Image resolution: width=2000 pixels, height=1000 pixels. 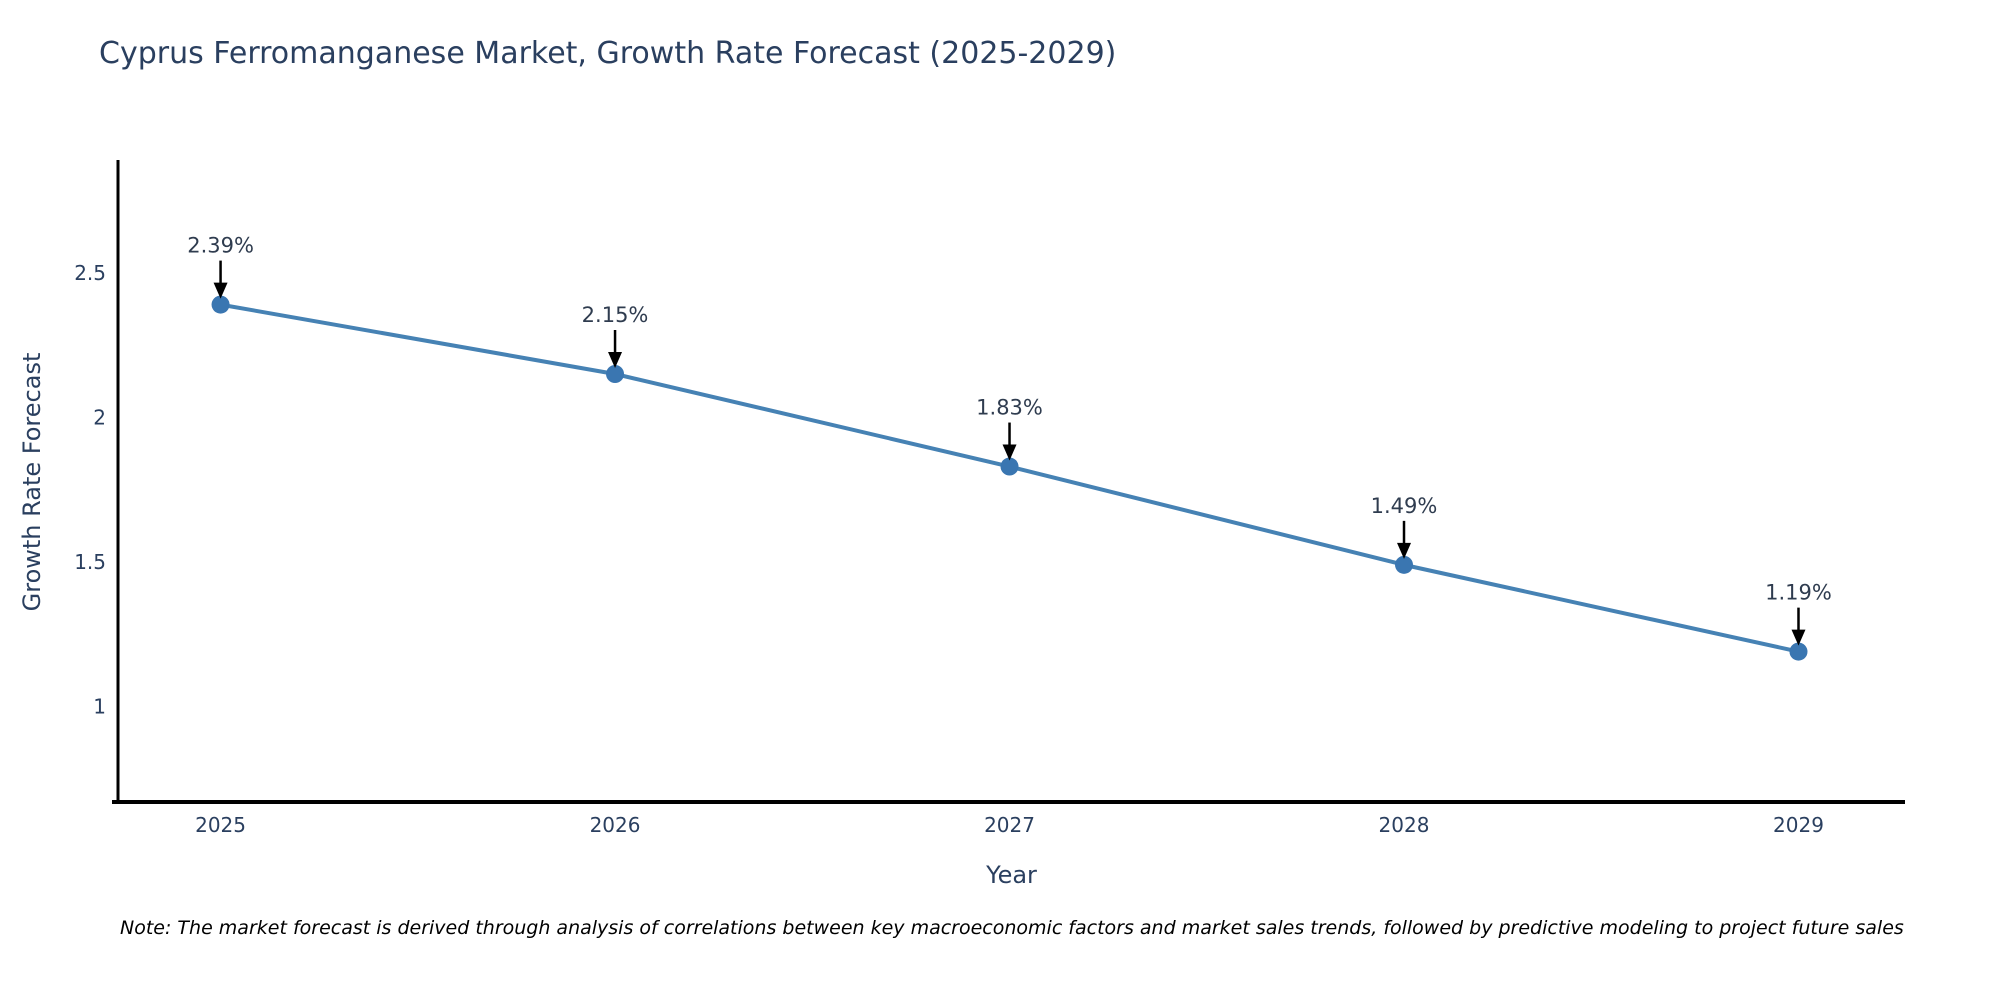 I want to click on annotation-label: 2.39%, so click(x=220, y=246).